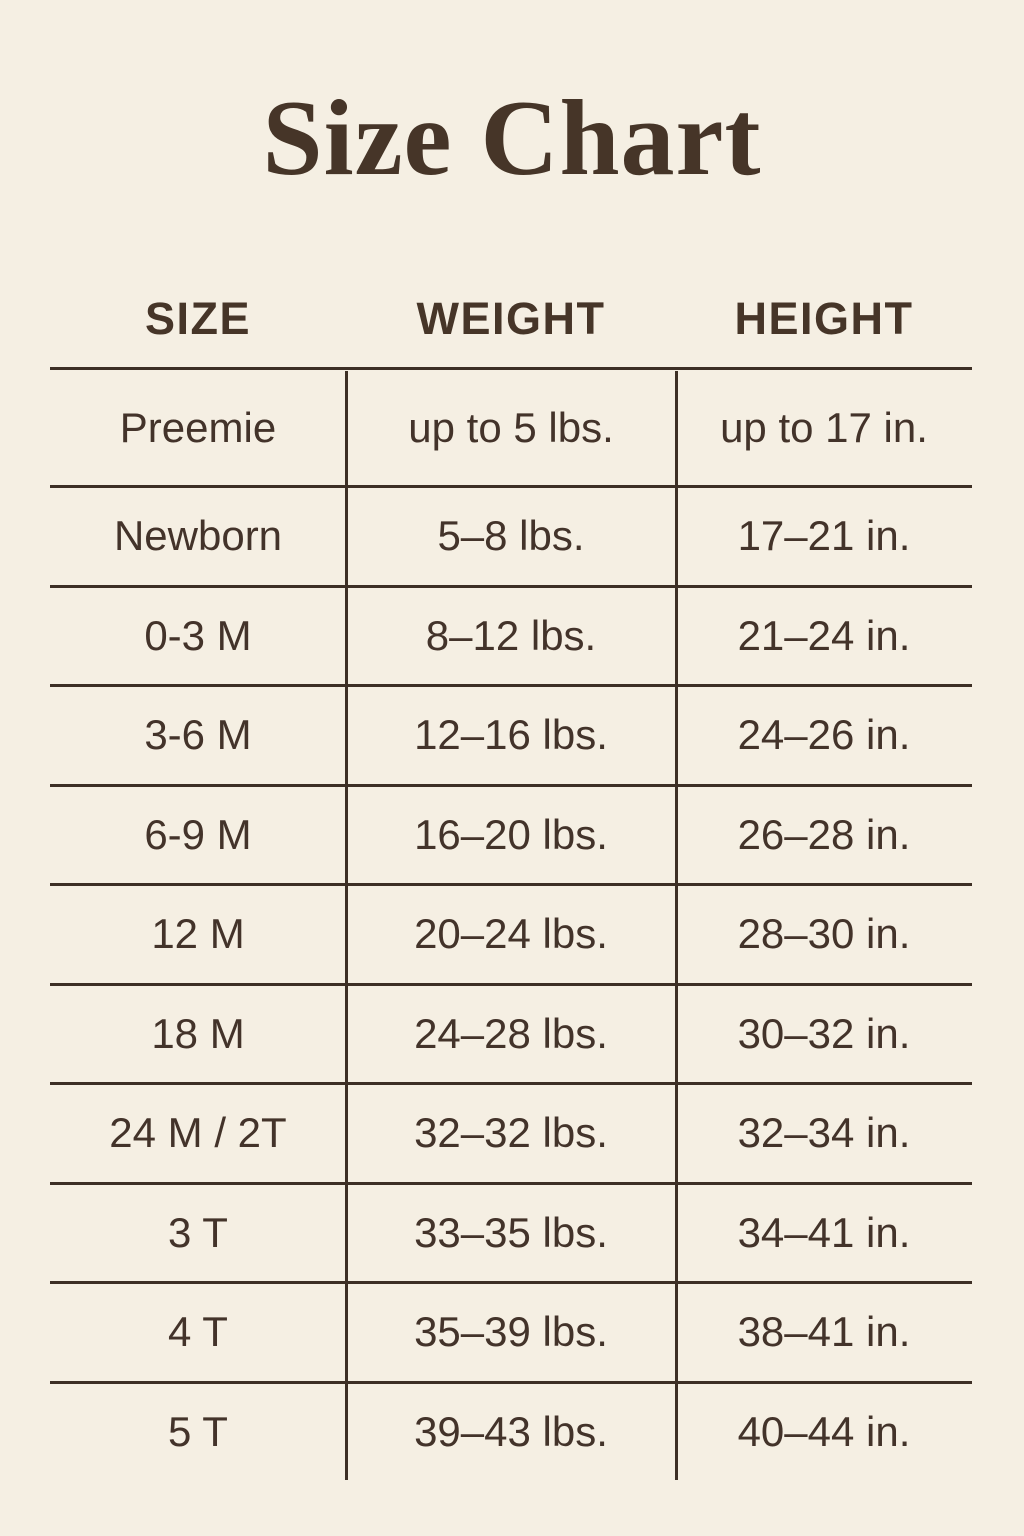  What do you see at coordinates (198, 735) in the screenshot?
I see `cell-size: 3-6 M` at bounding box center [198, 735].